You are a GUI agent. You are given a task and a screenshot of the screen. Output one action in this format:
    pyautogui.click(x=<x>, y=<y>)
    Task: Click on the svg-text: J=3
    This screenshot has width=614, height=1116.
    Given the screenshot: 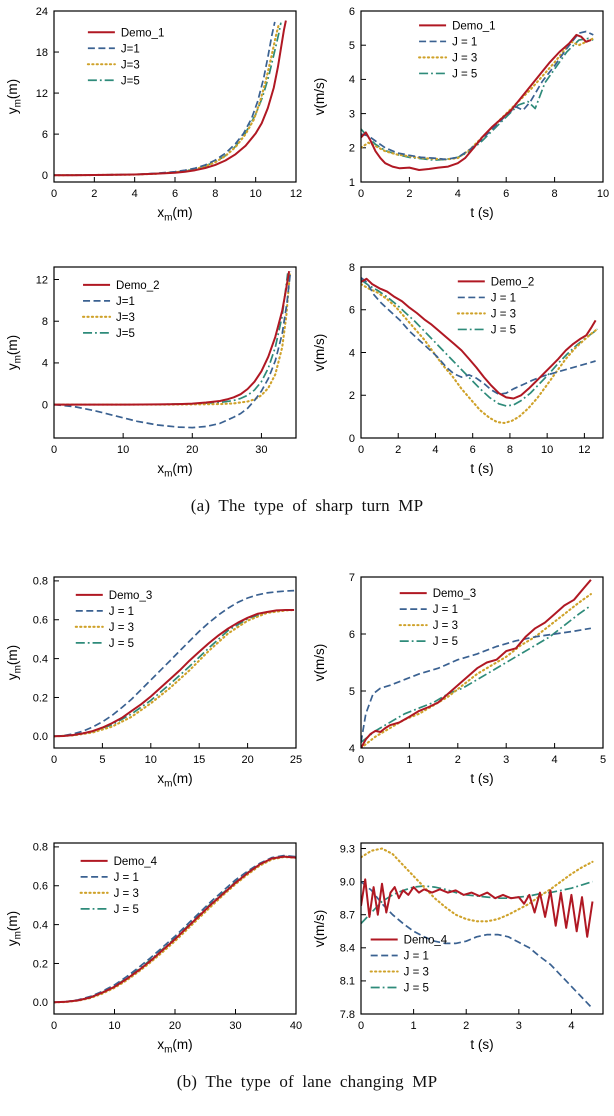 What is the action you would take?
    pyautogui.click(x=125, y=318)
    